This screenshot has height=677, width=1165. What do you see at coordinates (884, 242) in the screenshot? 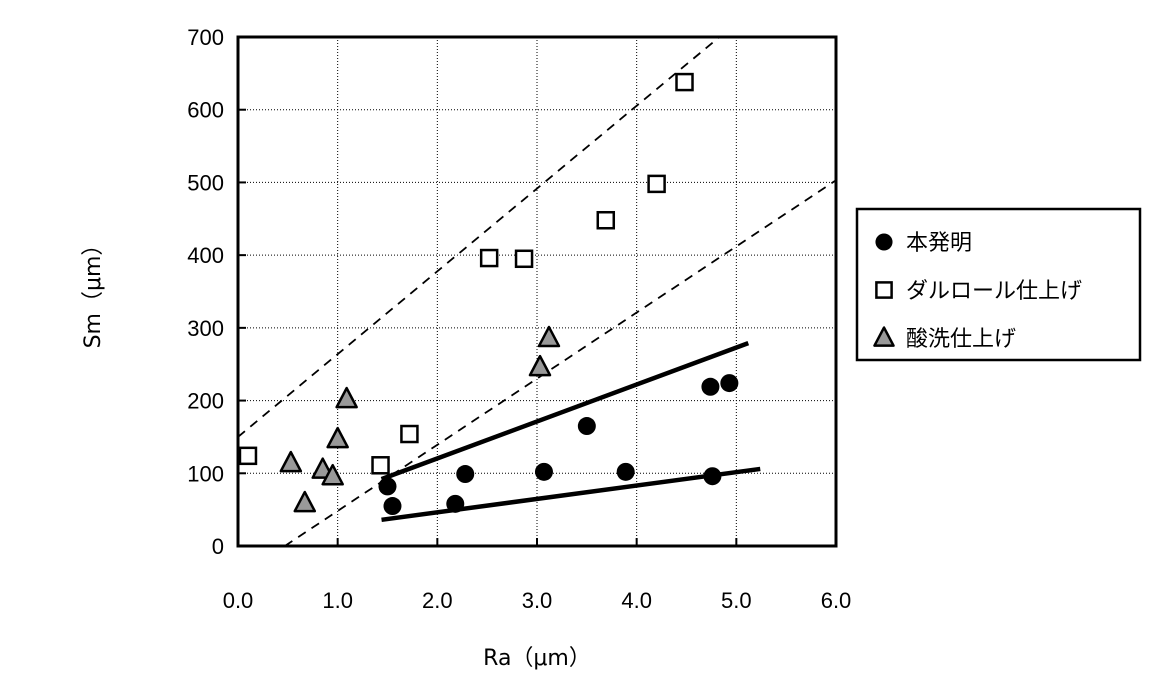
I see `legend-circle-icon` at bounding box center [884, 242].